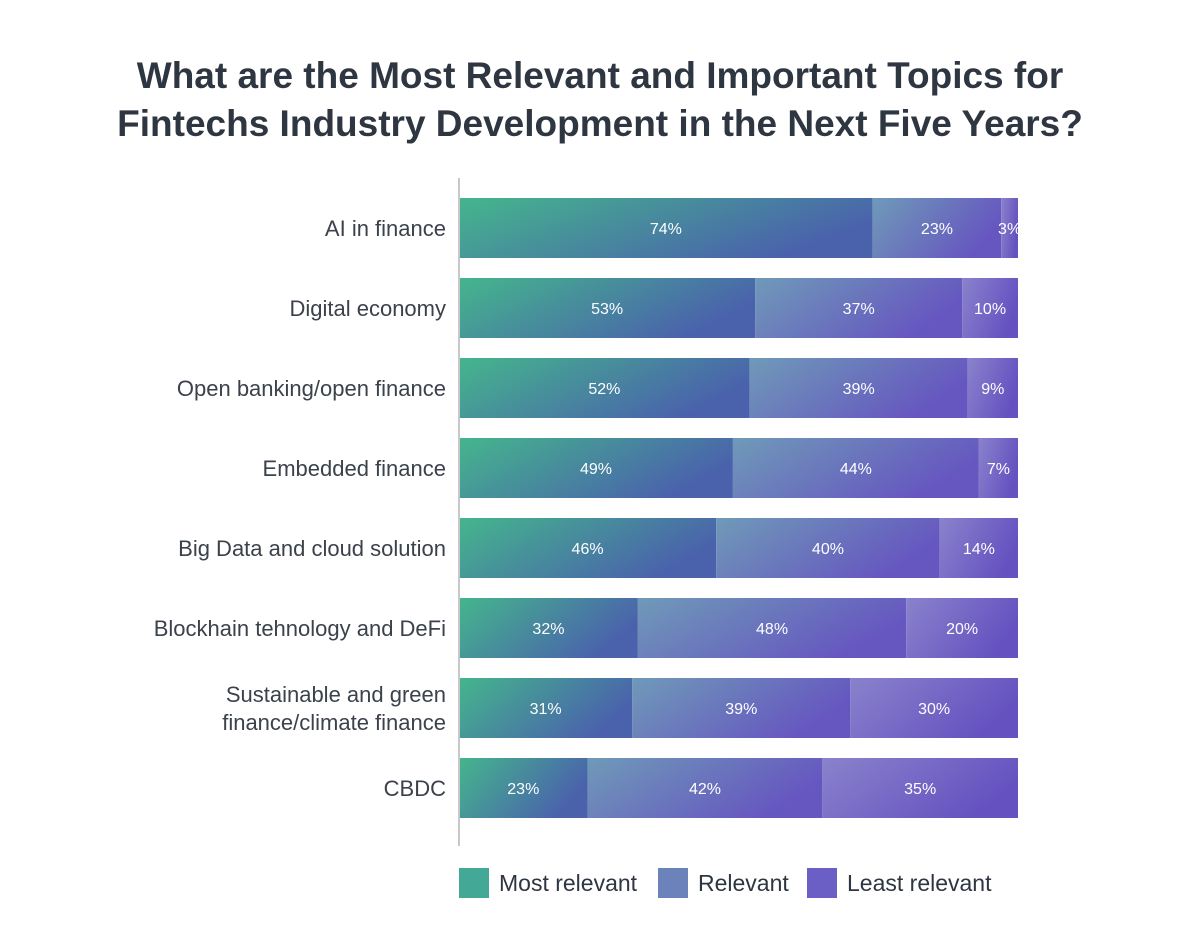 The height and width of the screenshot is (948, 1200). Describe the element at coordinates (743, 883) in the screenshot. I see `legend-label: Relevant` at that location.